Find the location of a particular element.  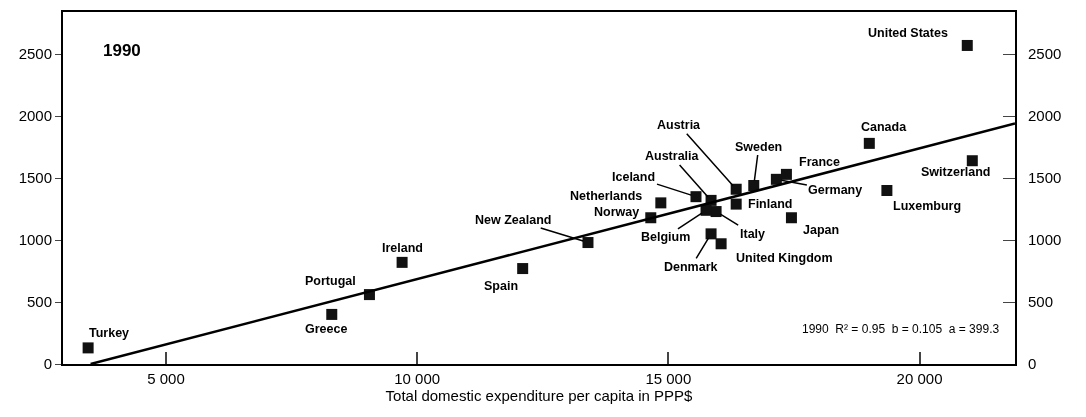

annotation: Netherlands is located at coordinates (606, 196).